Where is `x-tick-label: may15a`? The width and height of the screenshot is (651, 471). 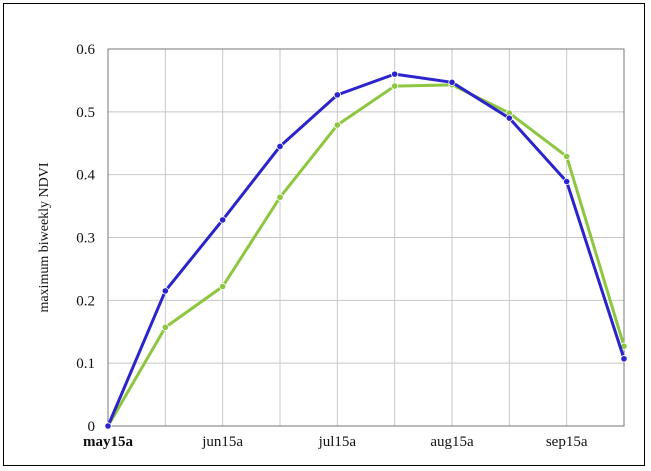 x-tick-label: may15a is located at coordinates (108, 442).